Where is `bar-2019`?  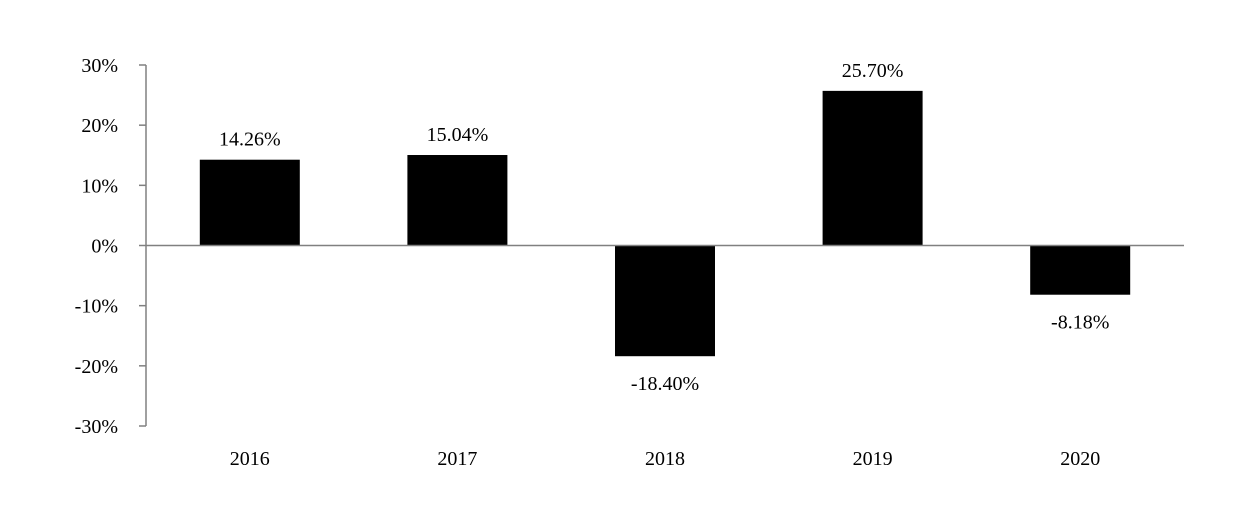
bar-2019 is located at coordinates (872, 168).